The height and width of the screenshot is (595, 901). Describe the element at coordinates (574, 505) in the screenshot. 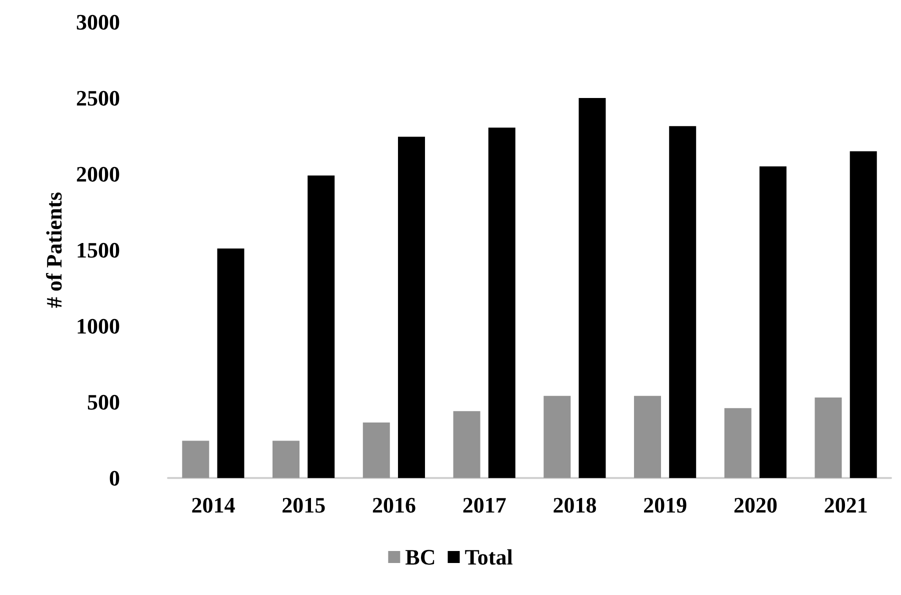

I see `x-tick-label: 2018` at that location.